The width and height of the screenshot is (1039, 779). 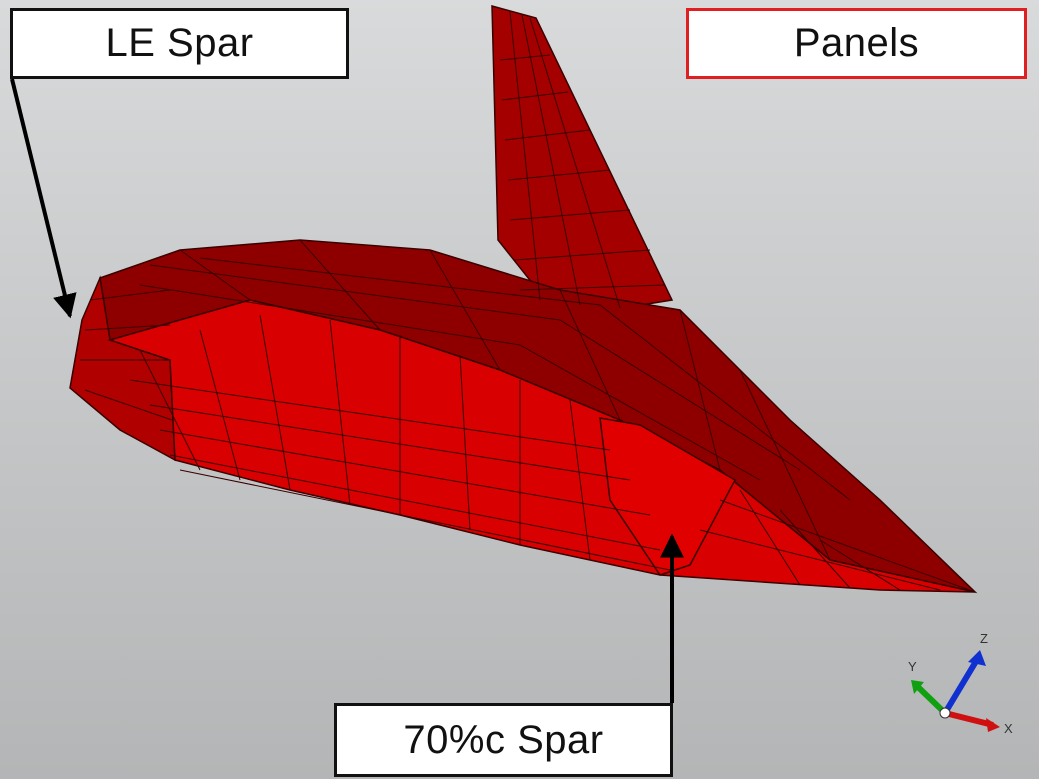 I want to click on panels-callout: Panels, so click(x=856, y=43).